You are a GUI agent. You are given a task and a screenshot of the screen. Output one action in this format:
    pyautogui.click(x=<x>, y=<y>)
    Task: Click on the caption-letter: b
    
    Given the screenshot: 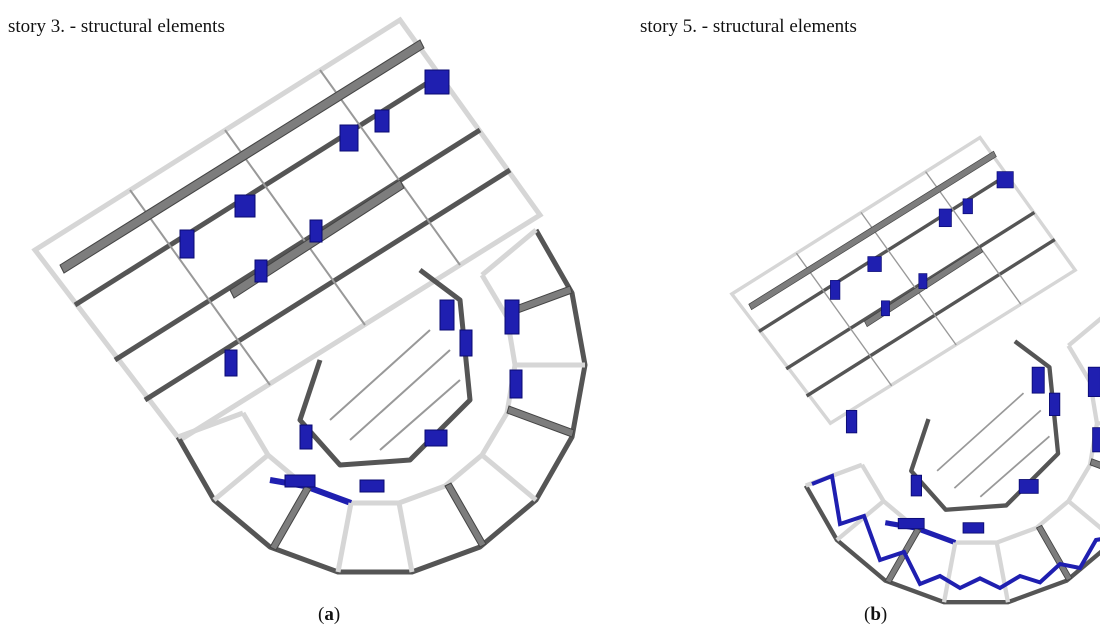 What is the action you would take?
    pyautogui.click(x=875, y=614)
    